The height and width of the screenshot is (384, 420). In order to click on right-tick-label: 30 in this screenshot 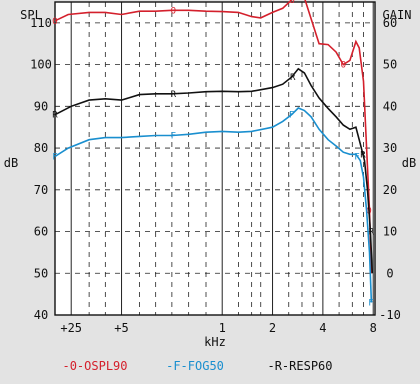, I will do `click(390, 148)`.